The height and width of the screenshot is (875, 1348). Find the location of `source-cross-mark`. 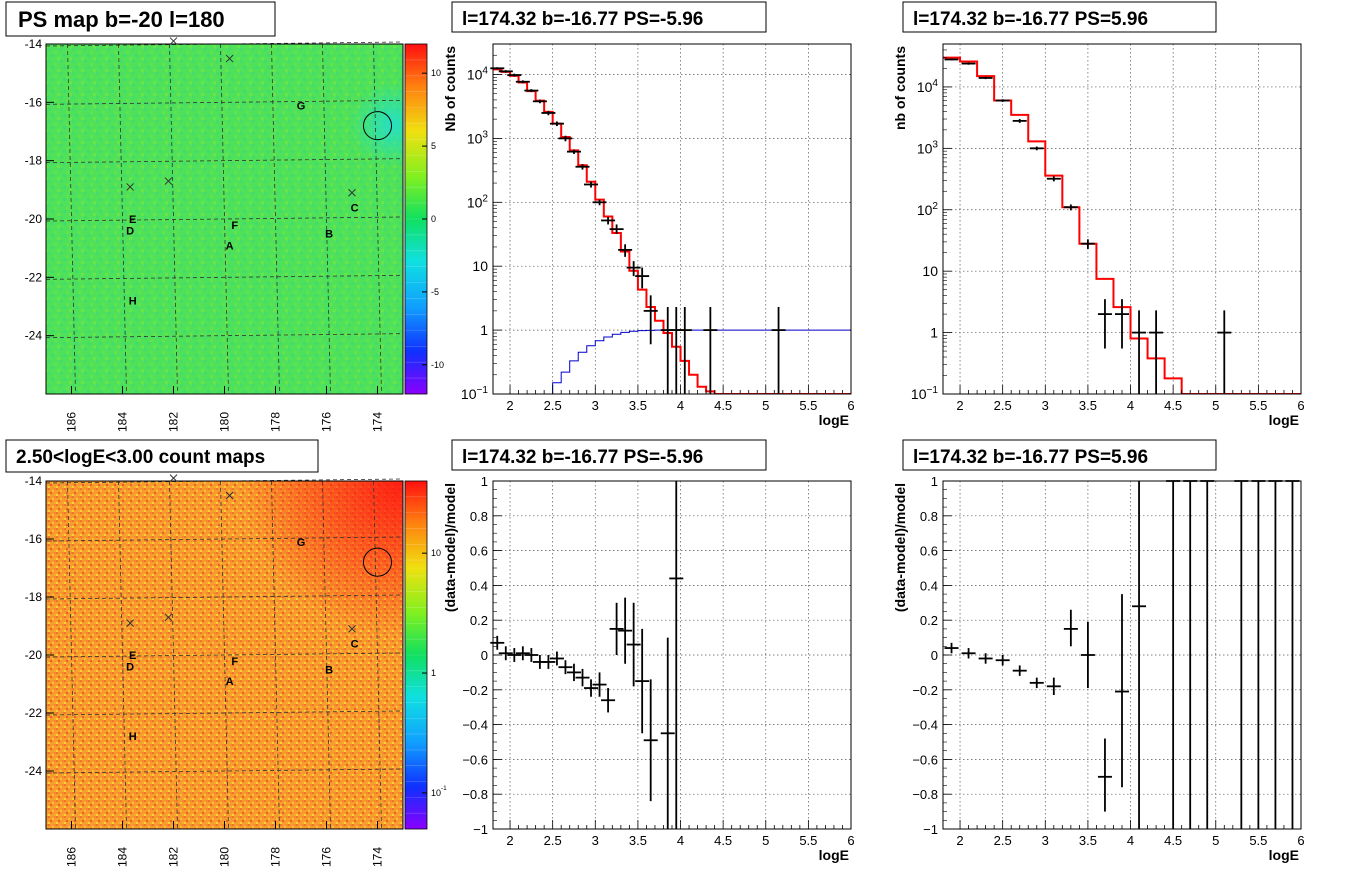

source-cross-mark is located at coordinates (168, 181).